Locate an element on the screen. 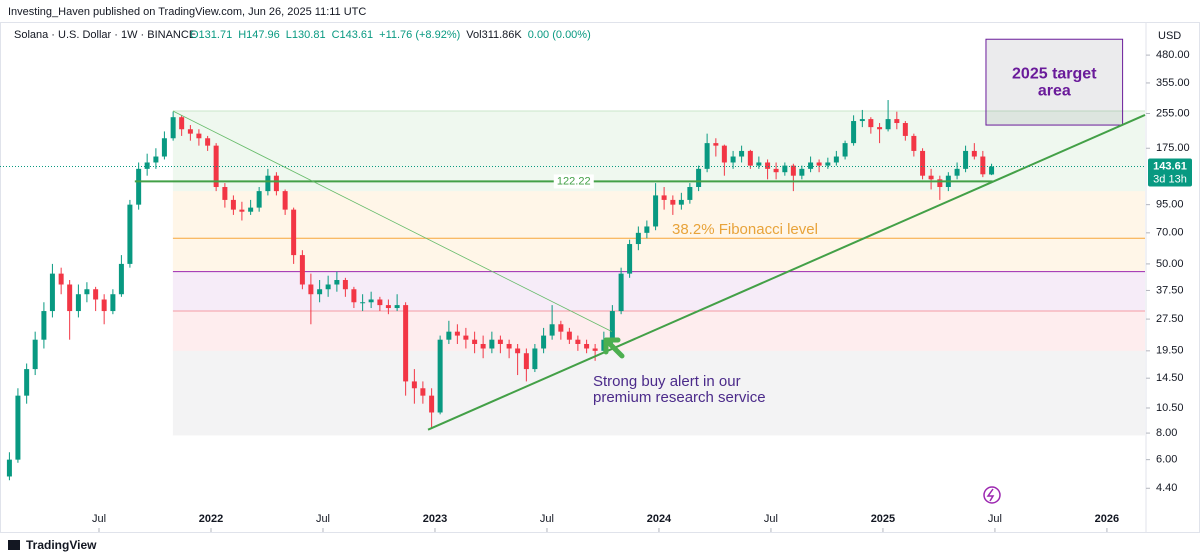 The width and height of the screenshot is (1200, 560). y-tick-label: 355.00 is located at coordinates (1173, 83).